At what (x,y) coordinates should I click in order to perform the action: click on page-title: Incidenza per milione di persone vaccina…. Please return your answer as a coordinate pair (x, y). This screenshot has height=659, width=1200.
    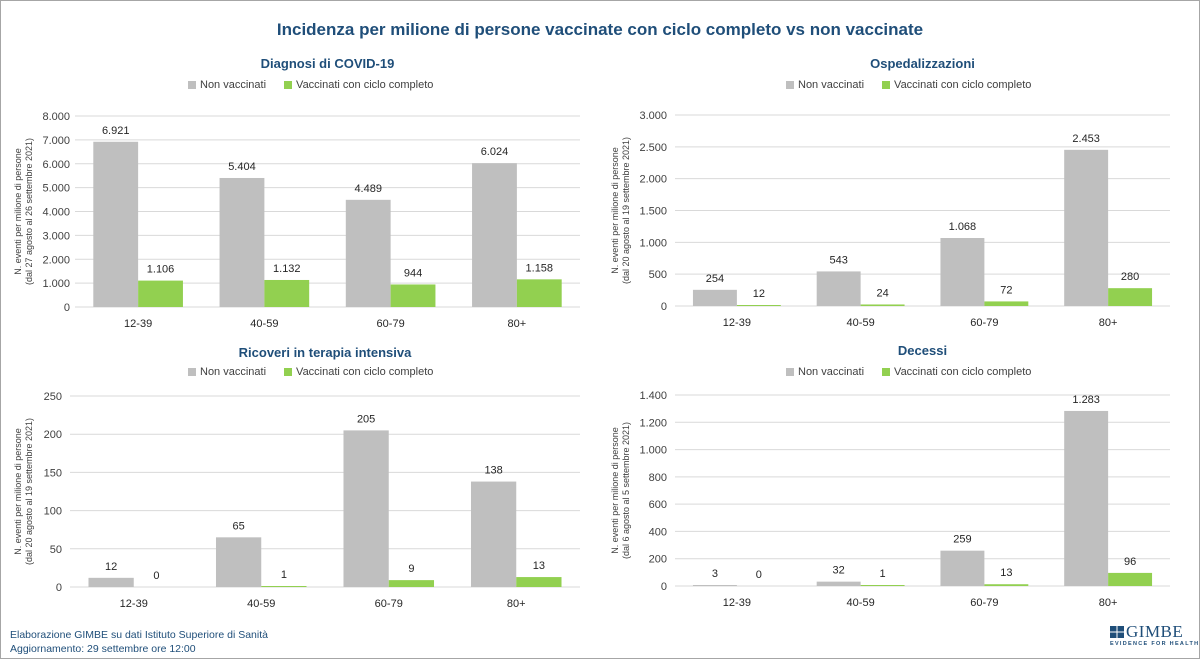
    Looking at the image, I should click on (600, 29).